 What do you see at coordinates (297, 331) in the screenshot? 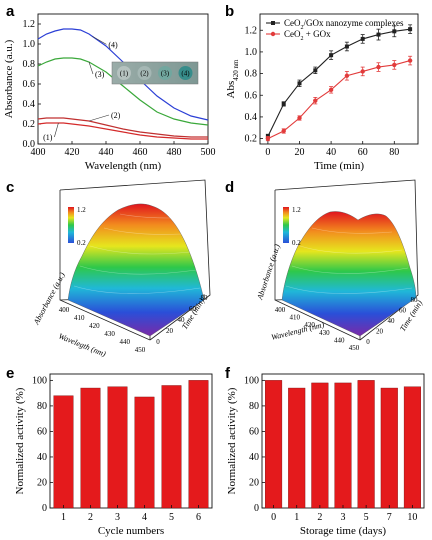
I see `axis-title-d-x: Wavelength (nm)` at bounding box center [297, 331].